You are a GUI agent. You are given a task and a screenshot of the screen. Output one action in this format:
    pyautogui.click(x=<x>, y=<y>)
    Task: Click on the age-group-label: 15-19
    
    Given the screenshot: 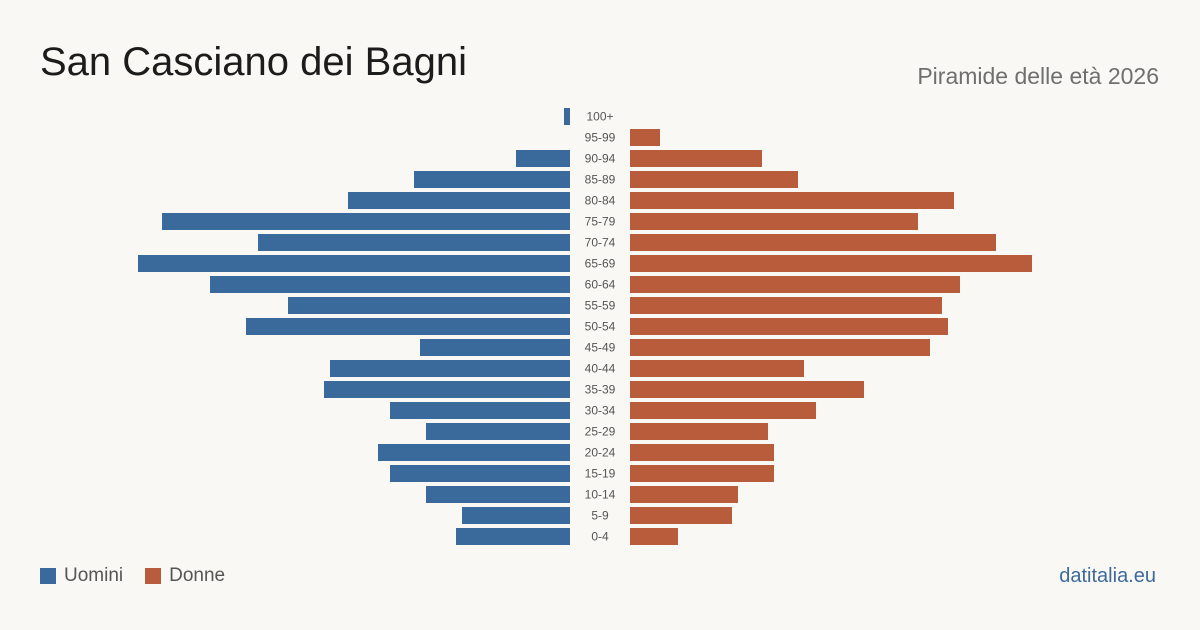 What is the action you would take?
    pyautogui.click(x=600, y=474)
    